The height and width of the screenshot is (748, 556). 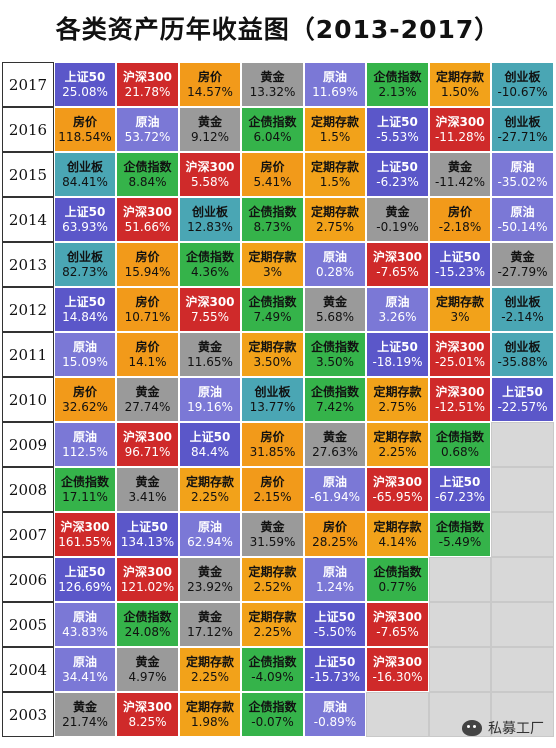 I want to click on asset-cell: 沪深300 -12.51%, so click(x=460, y=399).